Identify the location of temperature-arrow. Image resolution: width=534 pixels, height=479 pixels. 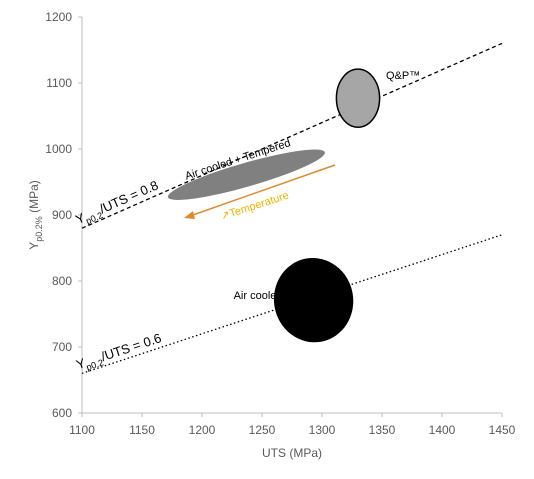
(262, 190).